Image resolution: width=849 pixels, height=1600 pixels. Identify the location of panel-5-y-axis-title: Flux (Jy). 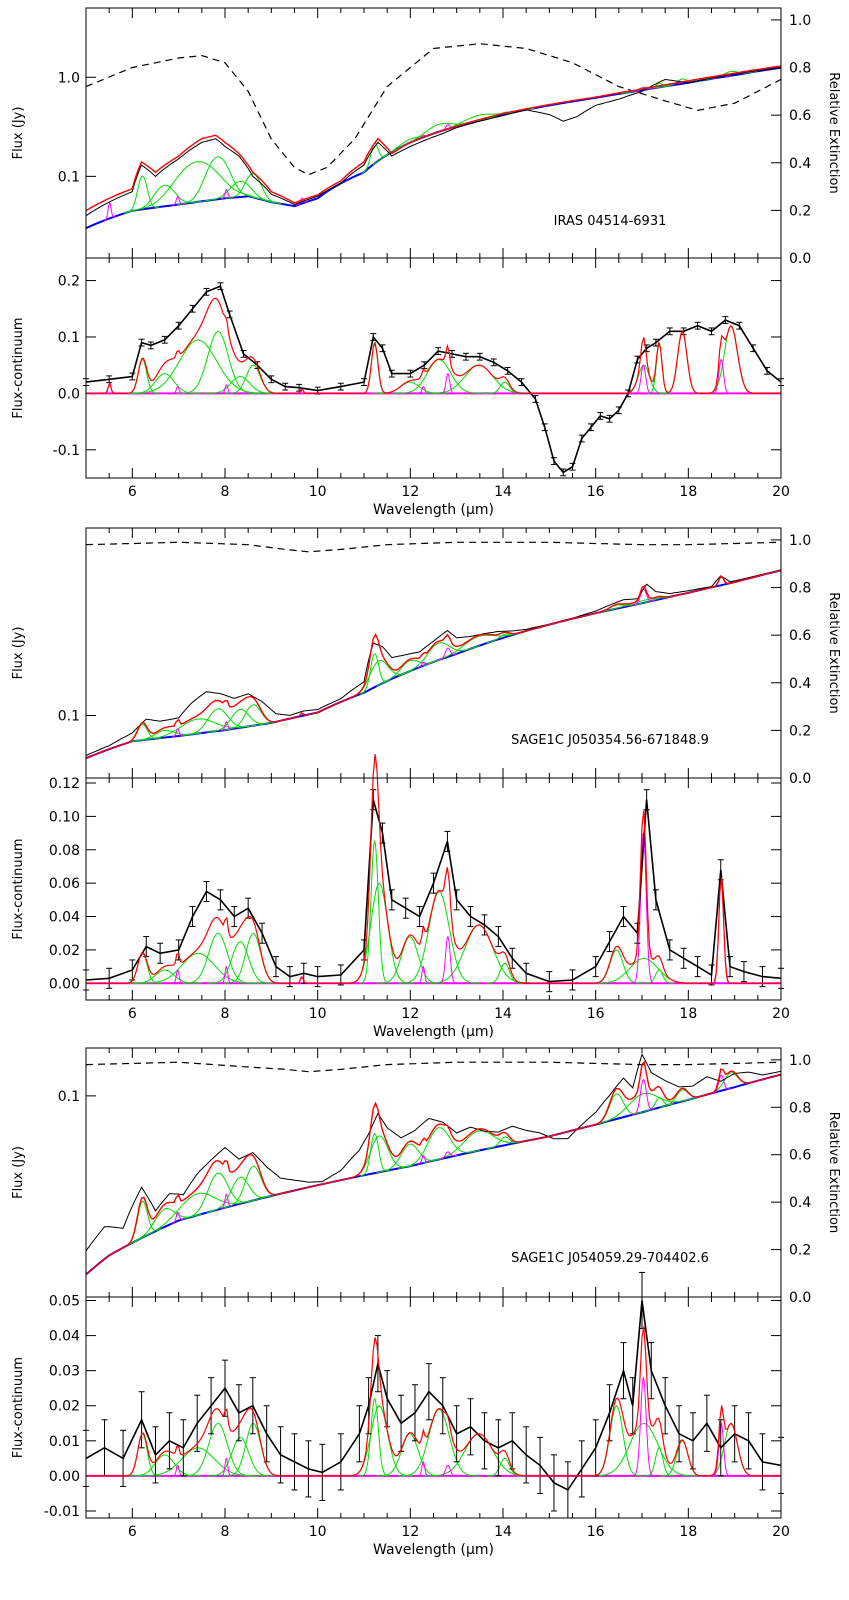
(18, 1172).